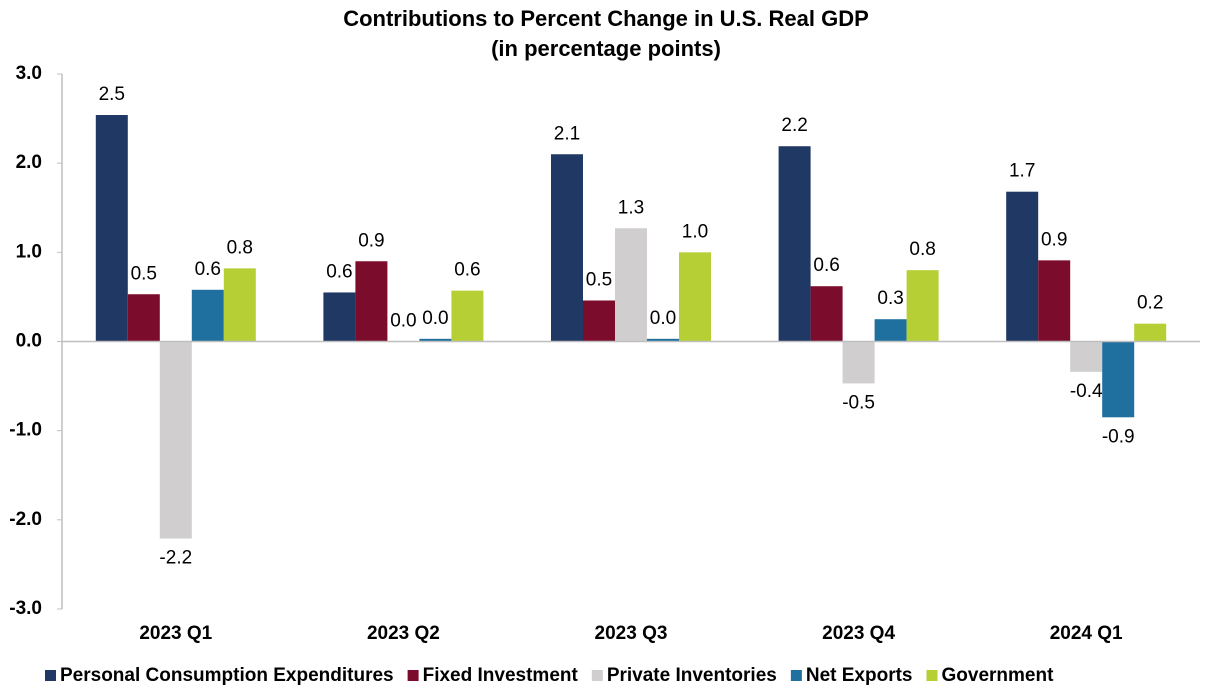  What do you see at coordinates (112, 94) in the screenshot?
I see `value-label: 2.5` at bounding box center [112, 94].